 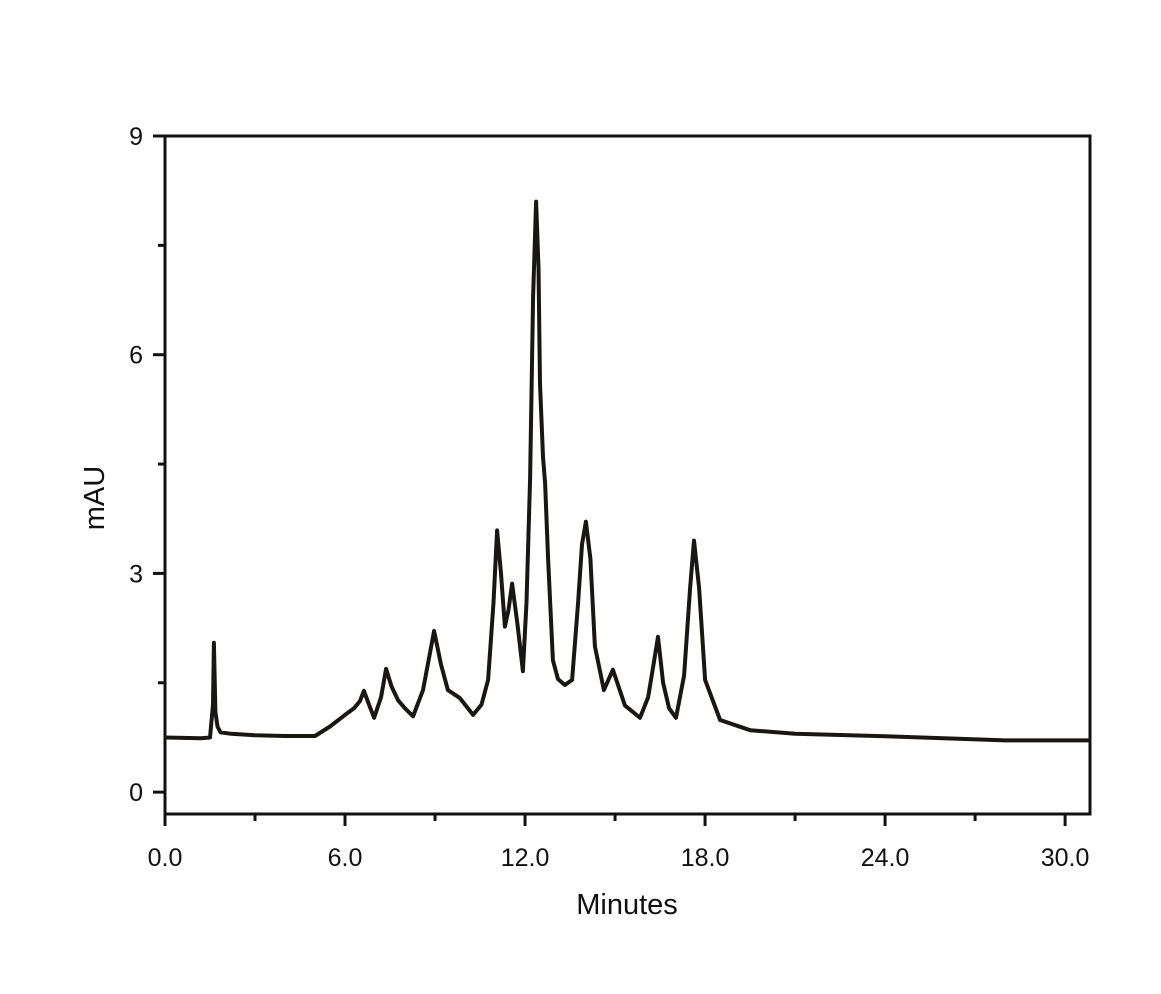 I want to click on x-tick-label: 24.0, so click(x=885, y=858).